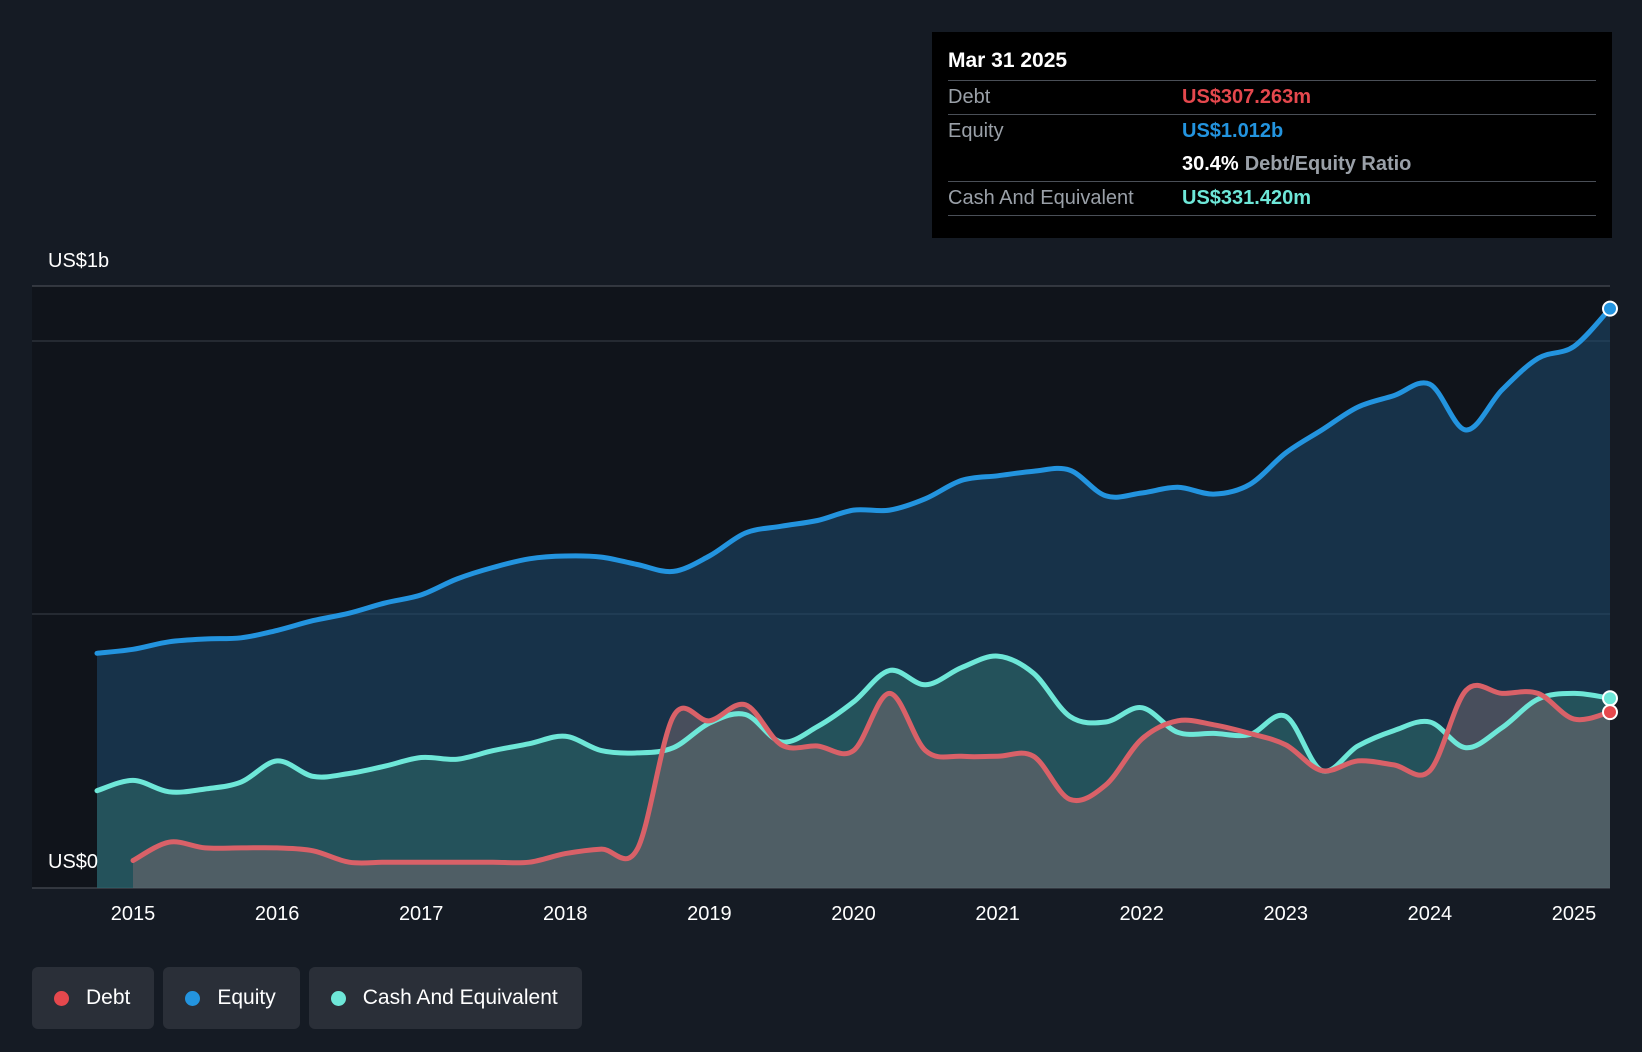 Image resolution: width=1642 pixels, height=1052 pixels. I want to click on tooltip-ratio-value: 30.4%, so click(1210, 164).